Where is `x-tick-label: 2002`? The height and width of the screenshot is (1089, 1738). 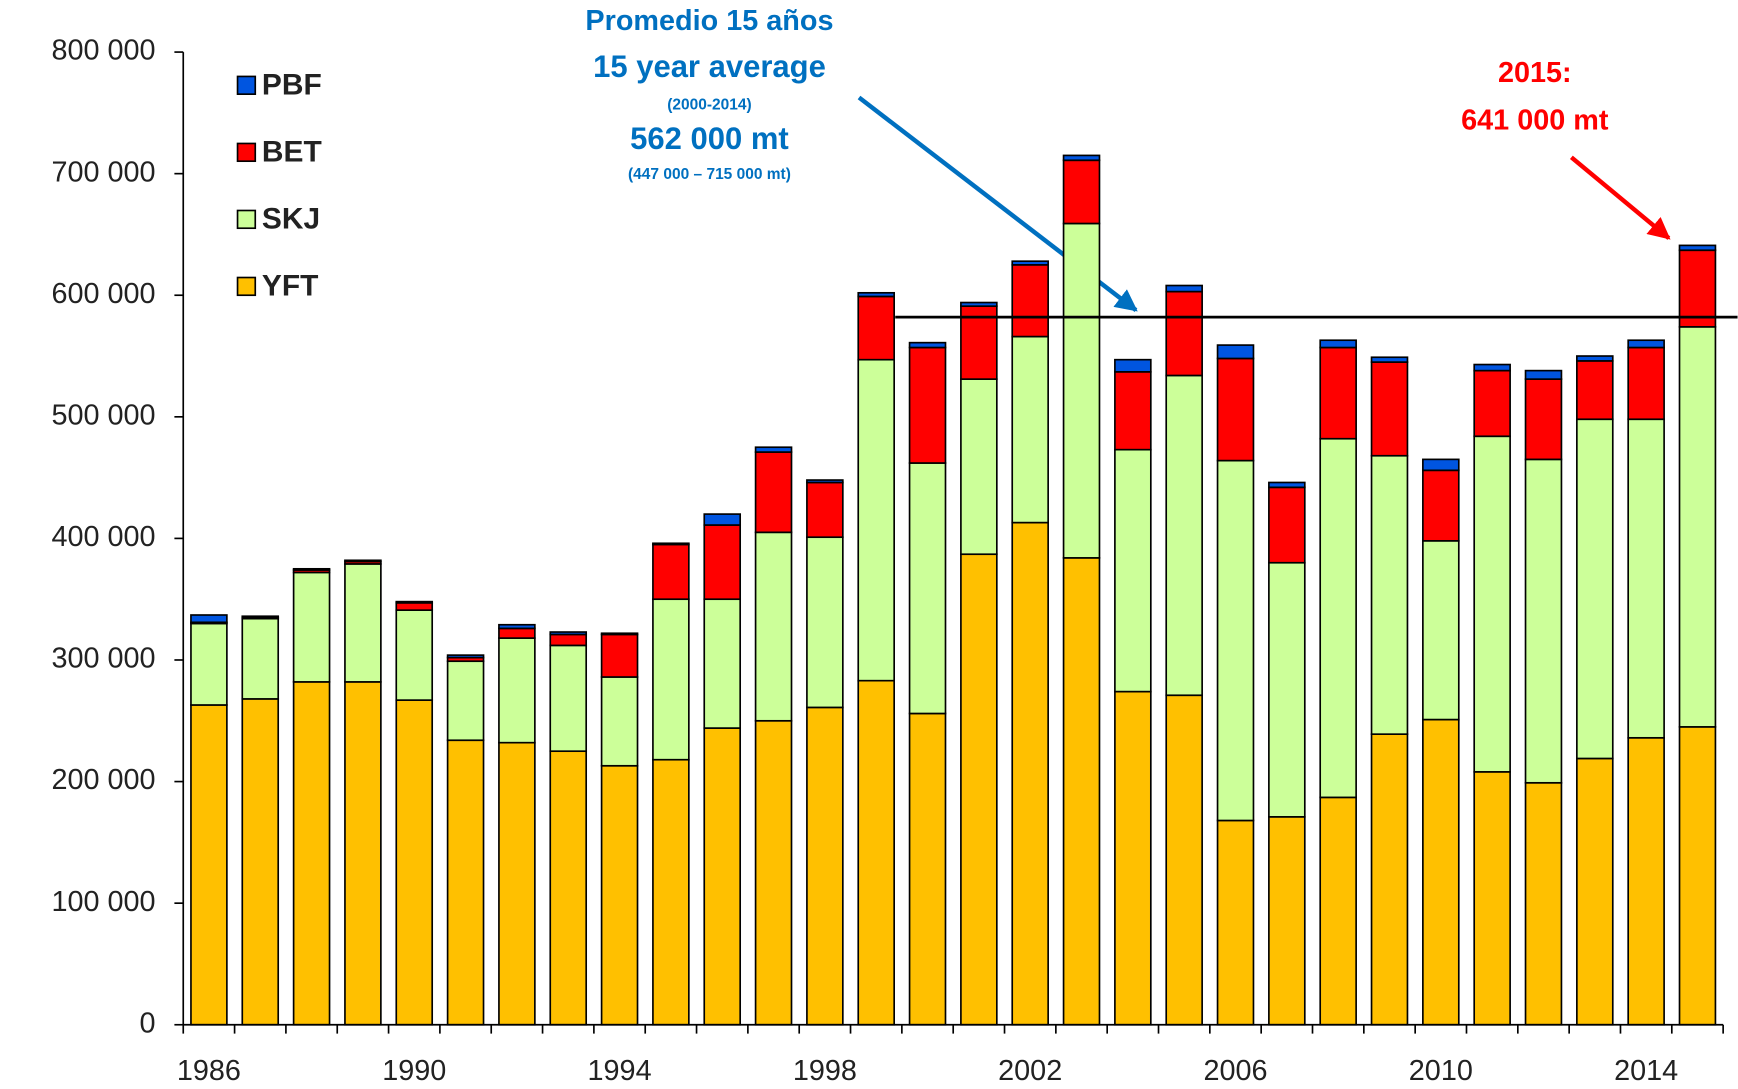 x-tick-label: 2002 is located at coordinates (1030, 1071).